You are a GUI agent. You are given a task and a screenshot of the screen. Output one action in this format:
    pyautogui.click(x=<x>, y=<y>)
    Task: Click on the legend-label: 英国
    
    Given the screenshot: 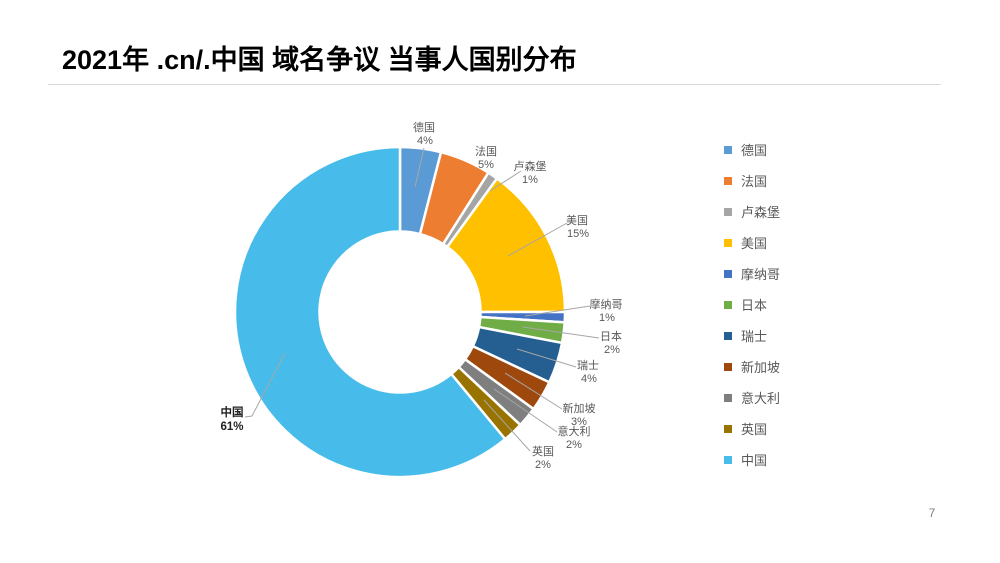 What is the action you would take?
    pyautogui.click(x=754, y=429)
    